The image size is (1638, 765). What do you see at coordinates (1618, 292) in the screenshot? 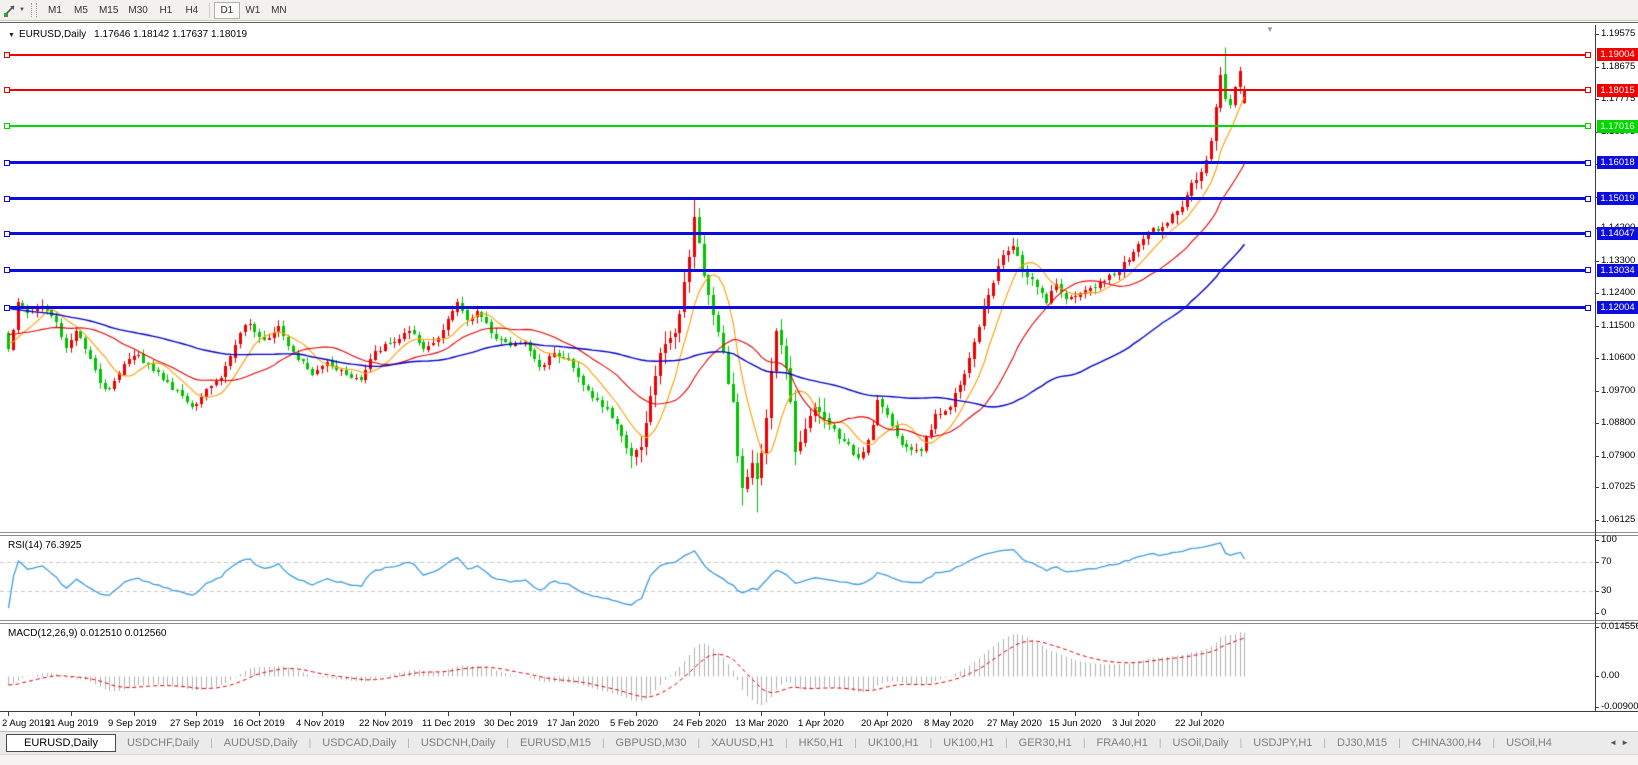
I see `price-tick-label: 1.12400` at bounding box center [1618, 292].